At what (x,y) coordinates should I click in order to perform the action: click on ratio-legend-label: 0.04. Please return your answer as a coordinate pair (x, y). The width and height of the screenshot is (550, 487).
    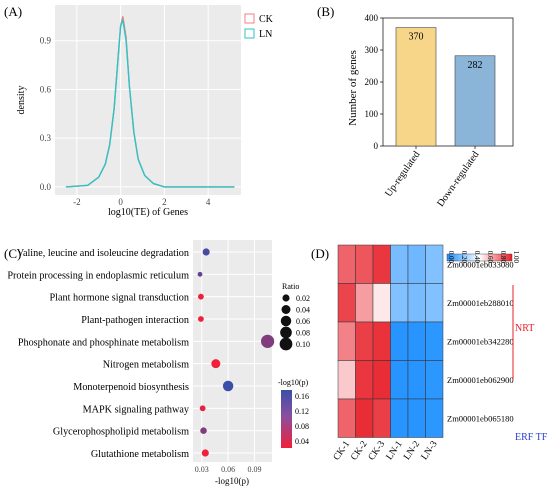
    Looking at the image, I should click on (303, 310).